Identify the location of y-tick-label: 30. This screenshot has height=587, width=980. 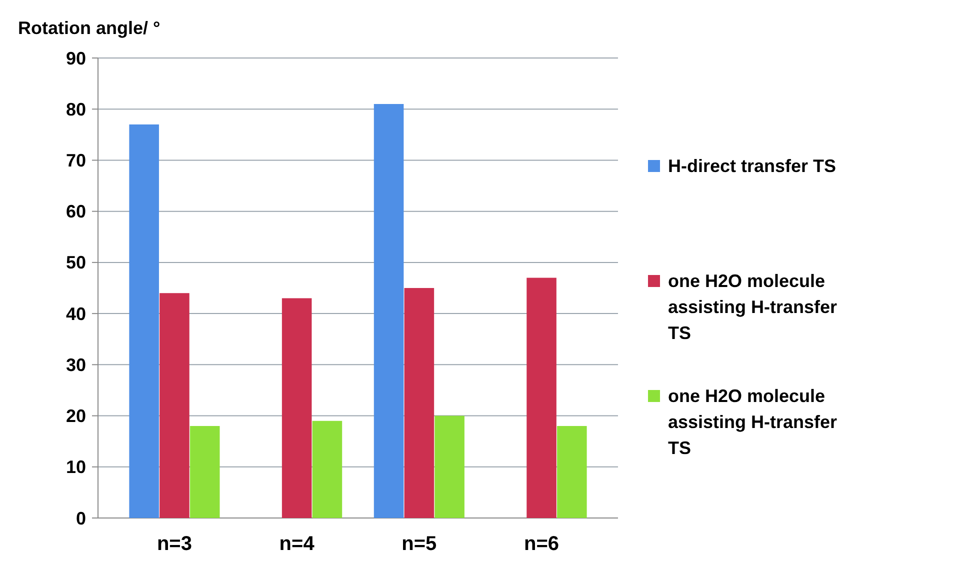
(76, 364).